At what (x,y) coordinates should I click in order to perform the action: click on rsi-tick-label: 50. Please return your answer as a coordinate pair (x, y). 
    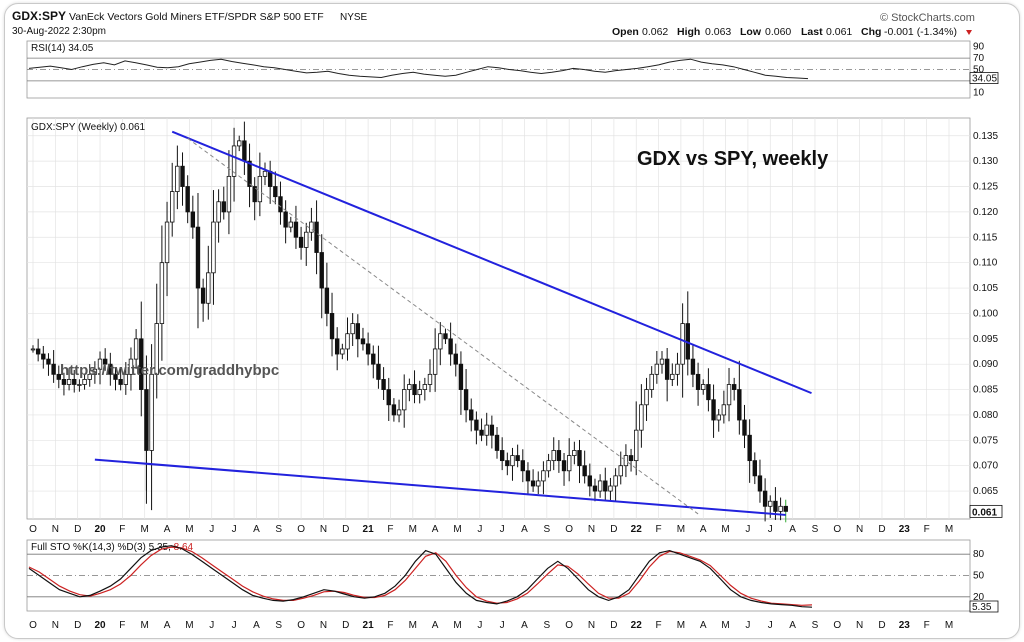
    Looking at the image, I should click on (979, 70).